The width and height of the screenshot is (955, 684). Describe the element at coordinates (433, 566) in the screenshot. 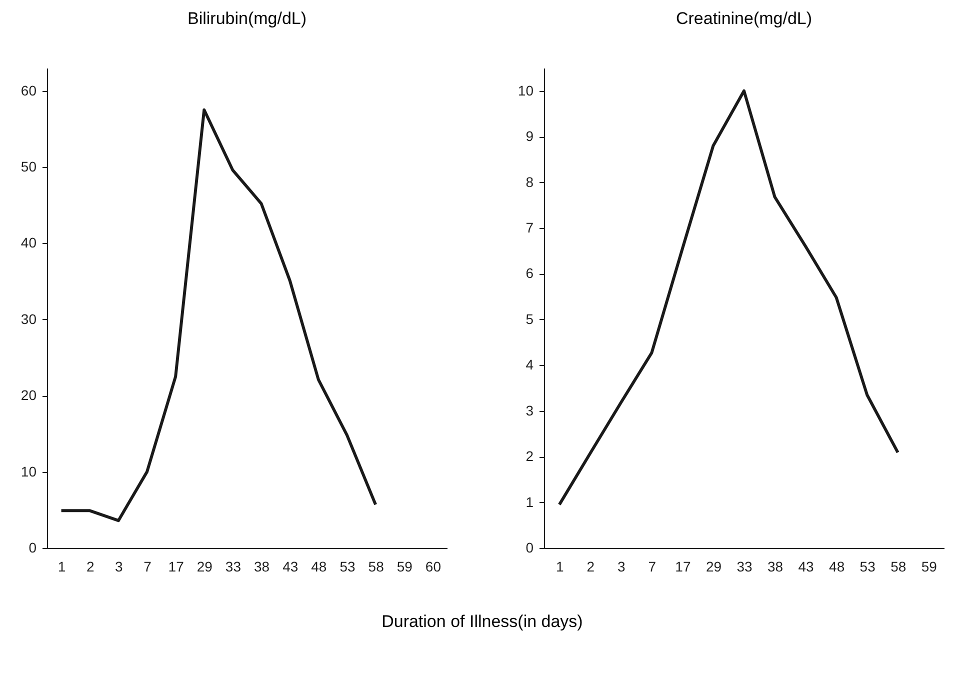

I see `x-tick-label: 60` at that location.